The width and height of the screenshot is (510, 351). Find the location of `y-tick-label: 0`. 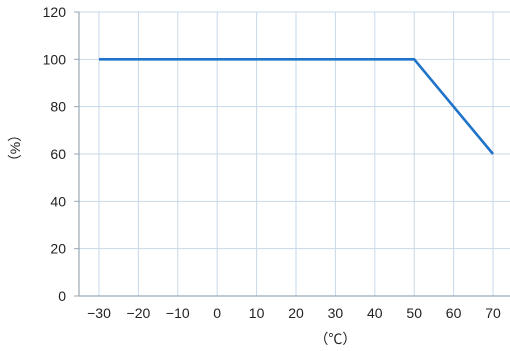

y-tick-label: 0 is located at coordinates (62, 296).